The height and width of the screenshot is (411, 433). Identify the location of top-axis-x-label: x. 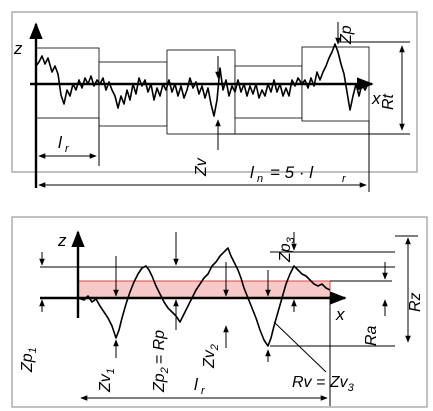
(376, 98).